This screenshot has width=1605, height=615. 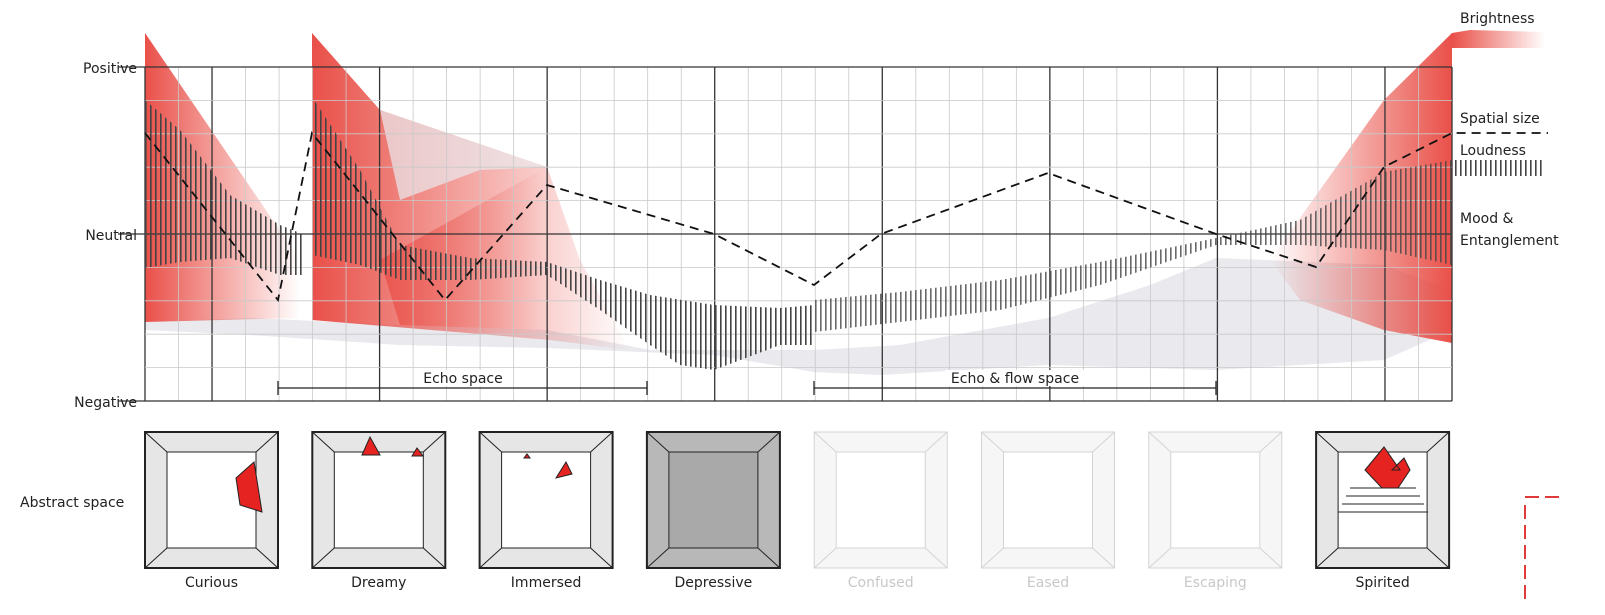 I want to click on brightness-swatch, so click(x=1498, y=39).